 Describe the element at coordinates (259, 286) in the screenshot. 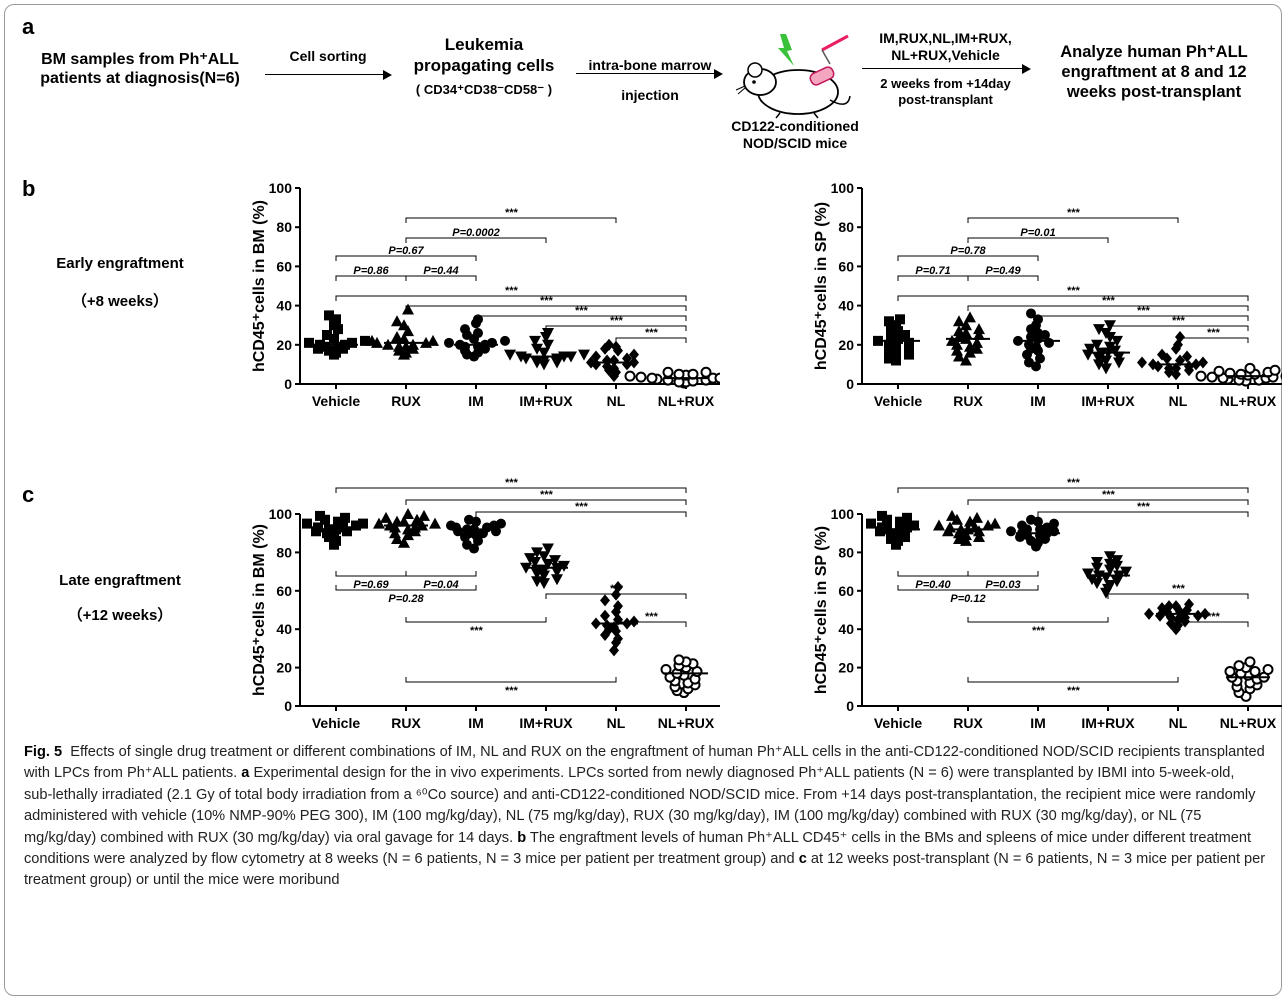

I see `y-axis-label: hCD45⁺cells in BM (%)` at that location.